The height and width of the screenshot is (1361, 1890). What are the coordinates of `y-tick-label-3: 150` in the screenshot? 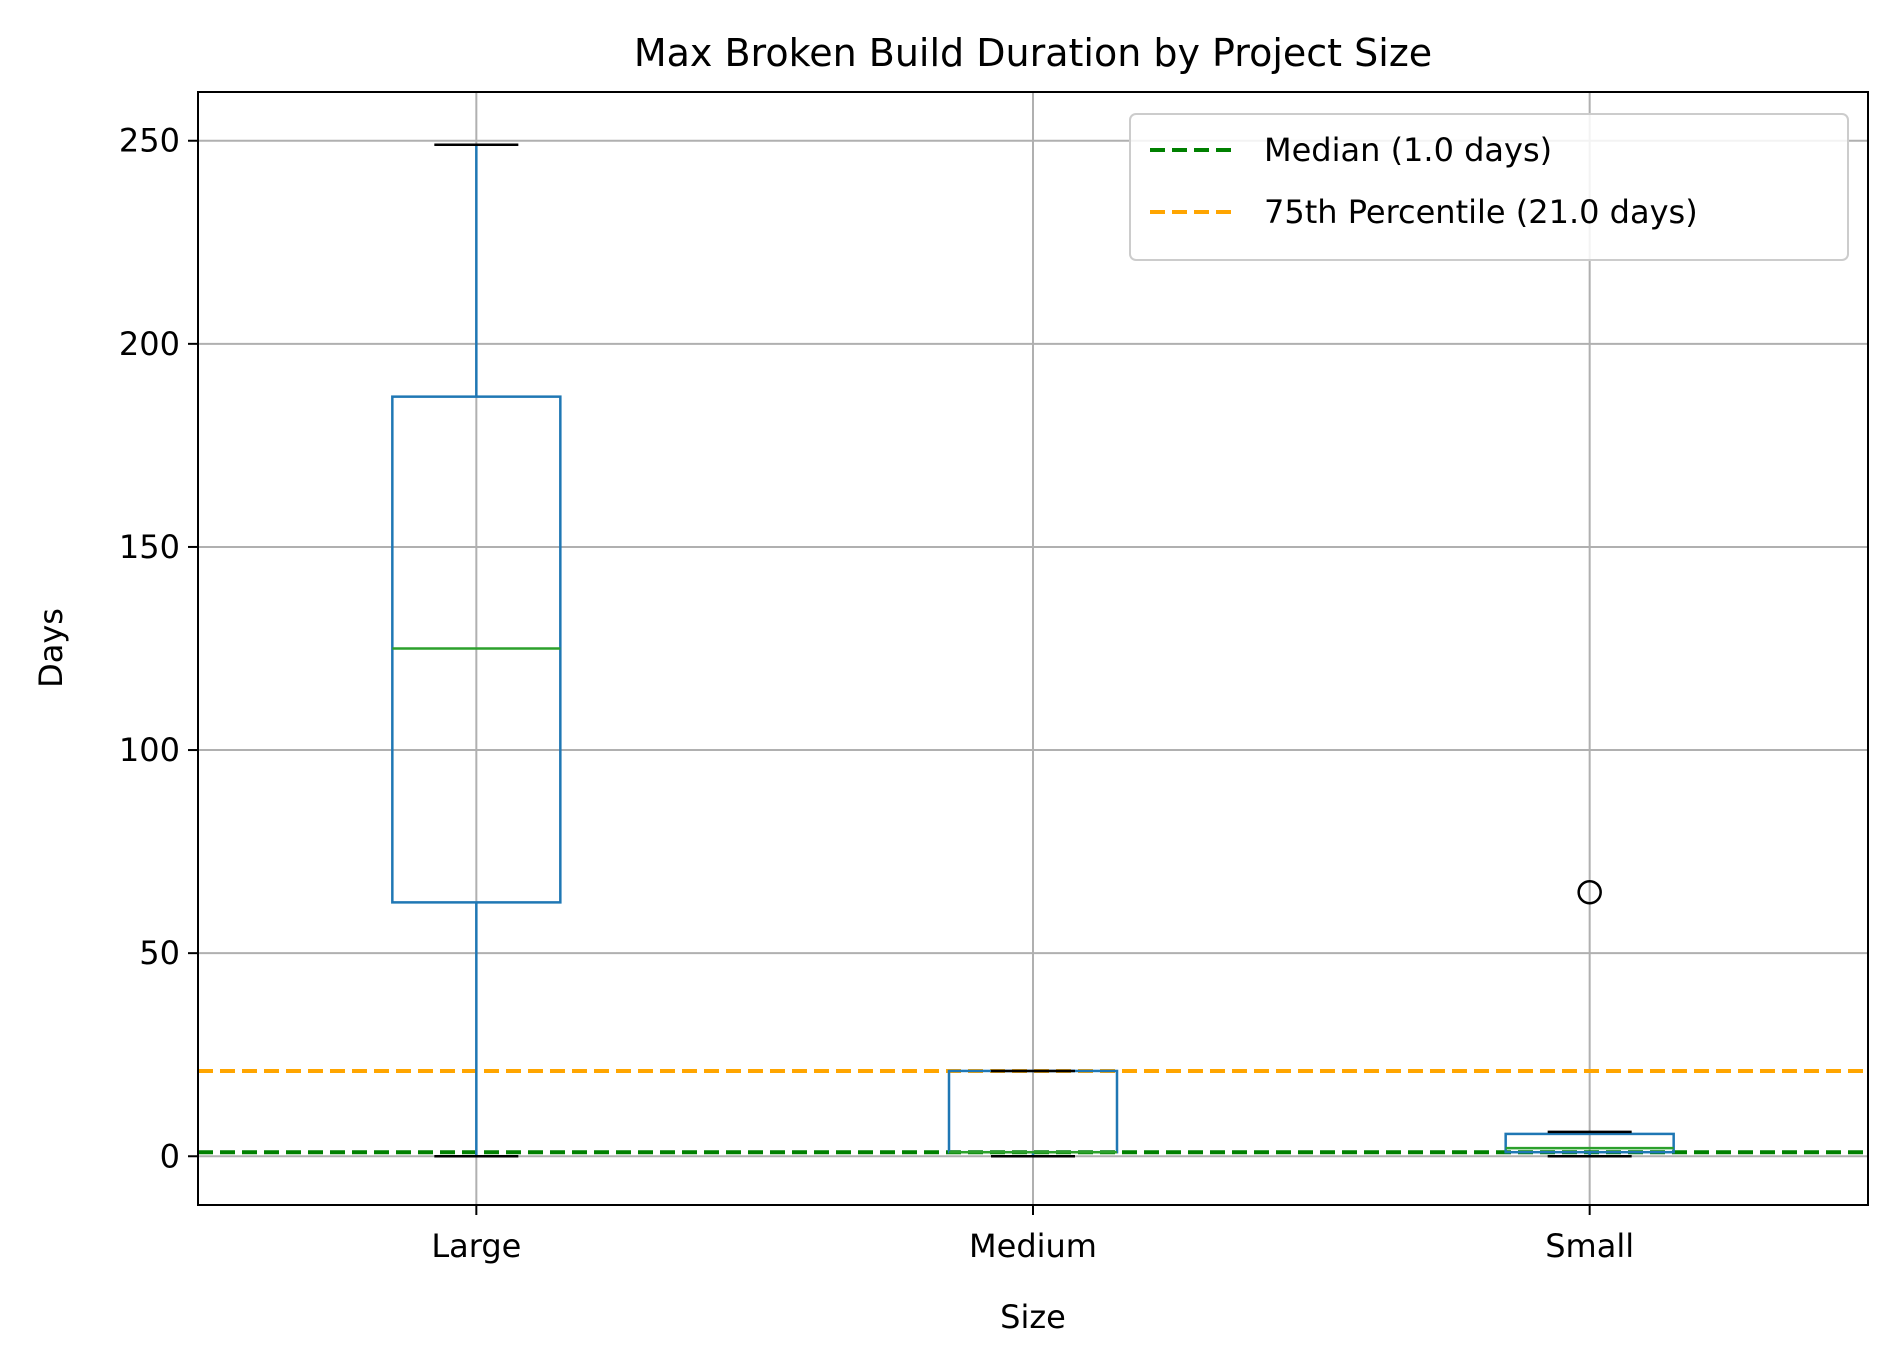 It's located at (149, 547).